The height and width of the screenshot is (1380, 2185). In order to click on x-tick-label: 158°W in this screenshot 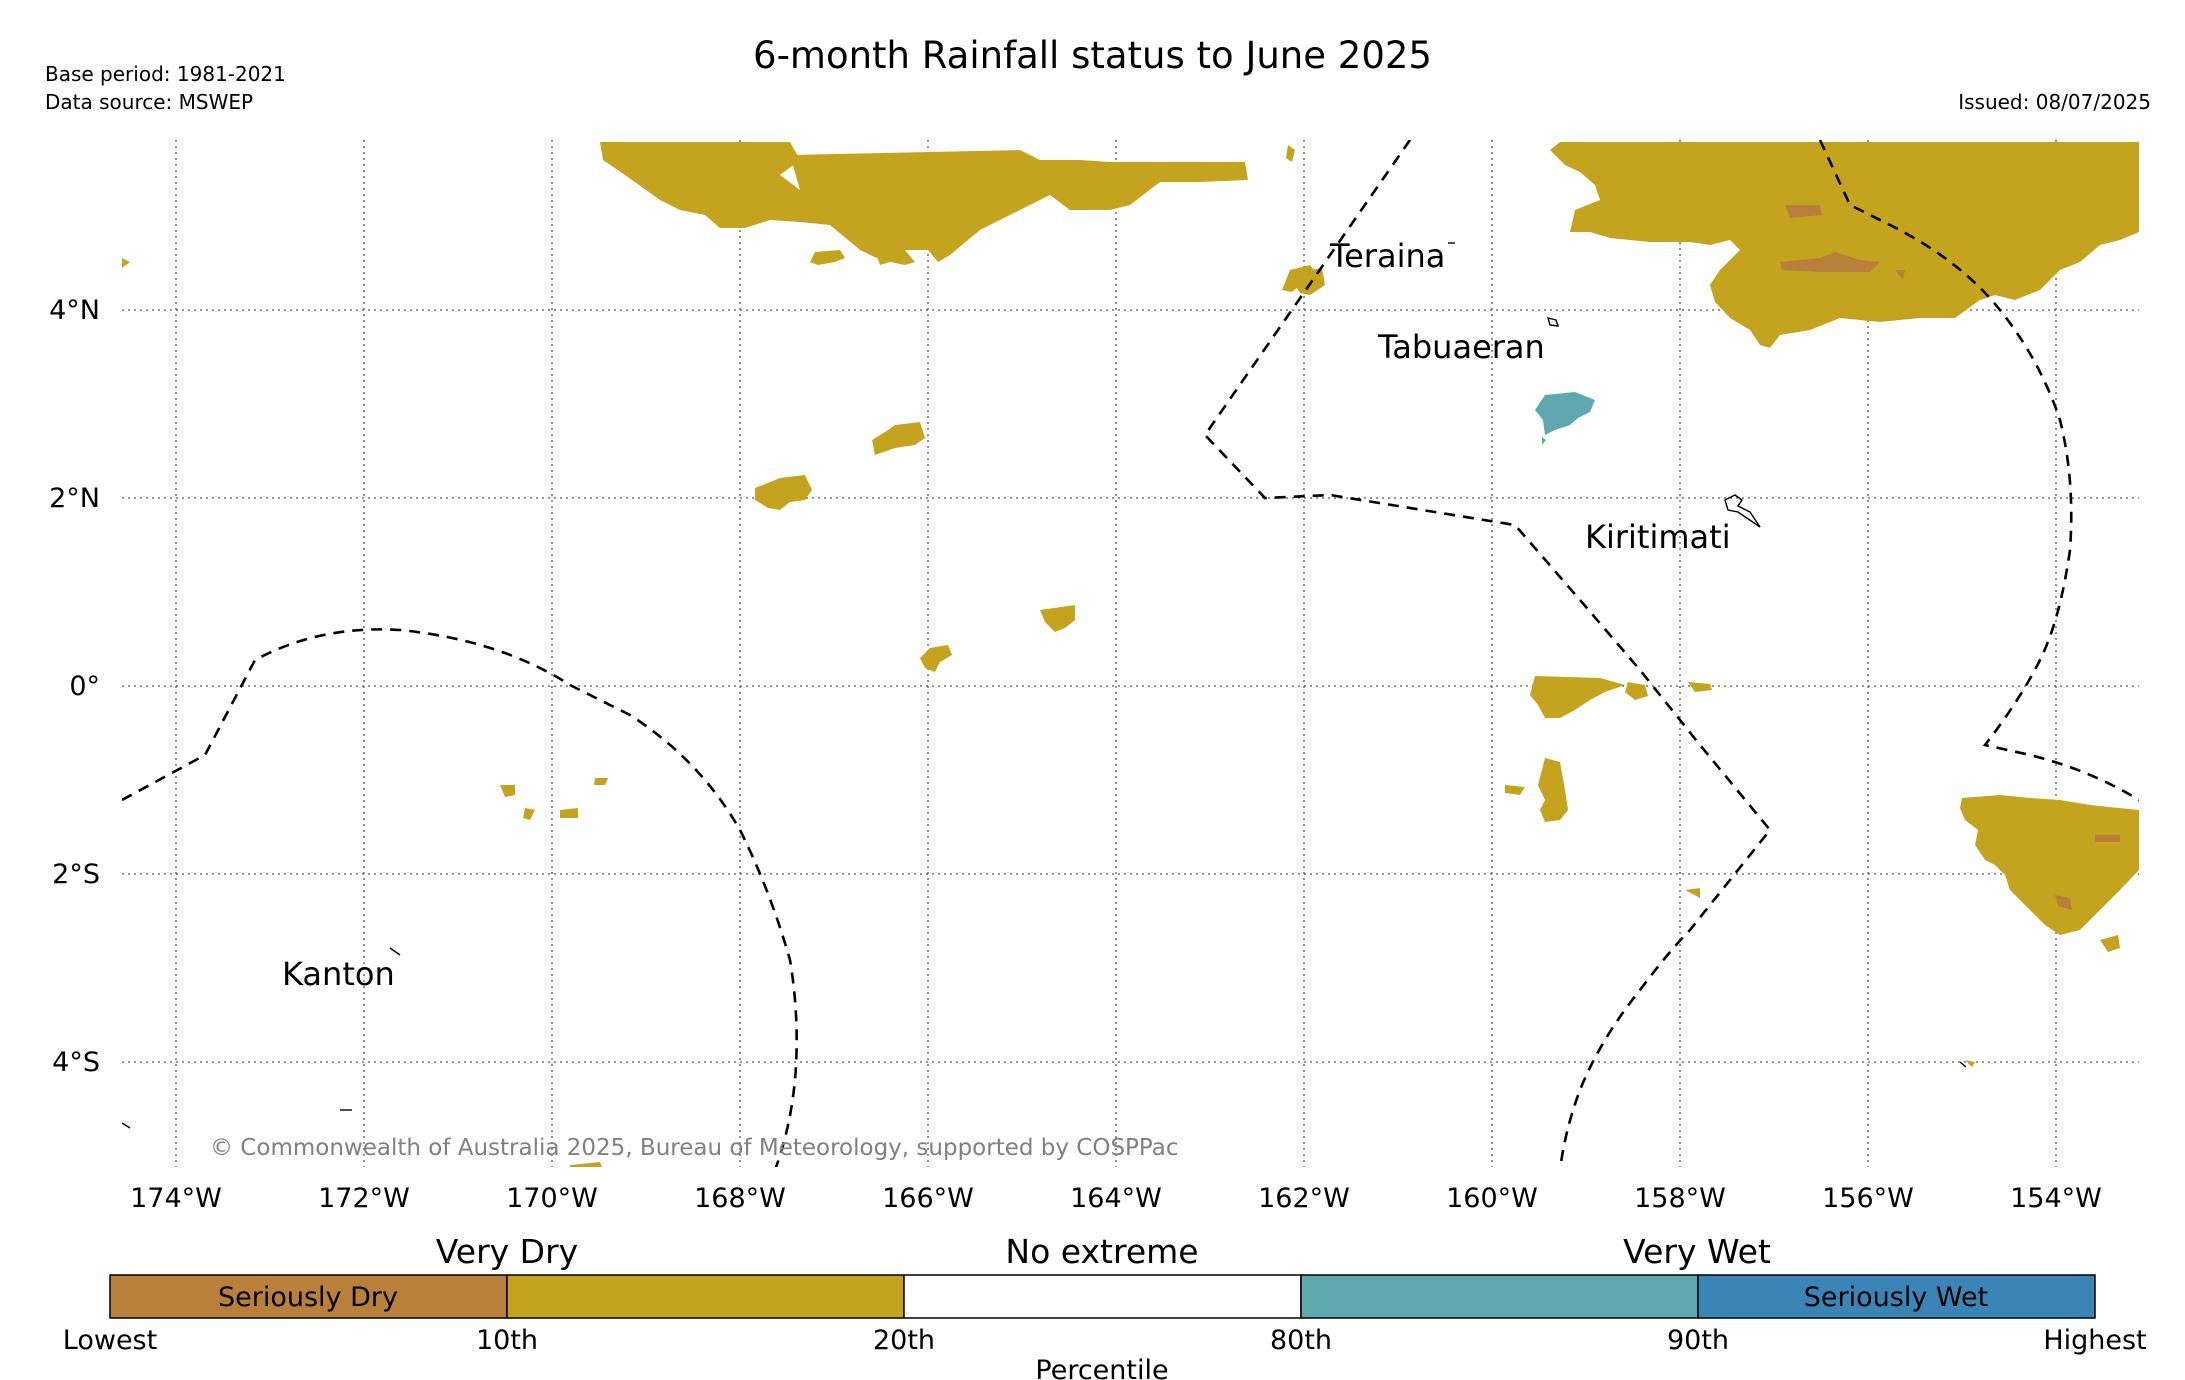, I will do `click(1680, 1198)`.